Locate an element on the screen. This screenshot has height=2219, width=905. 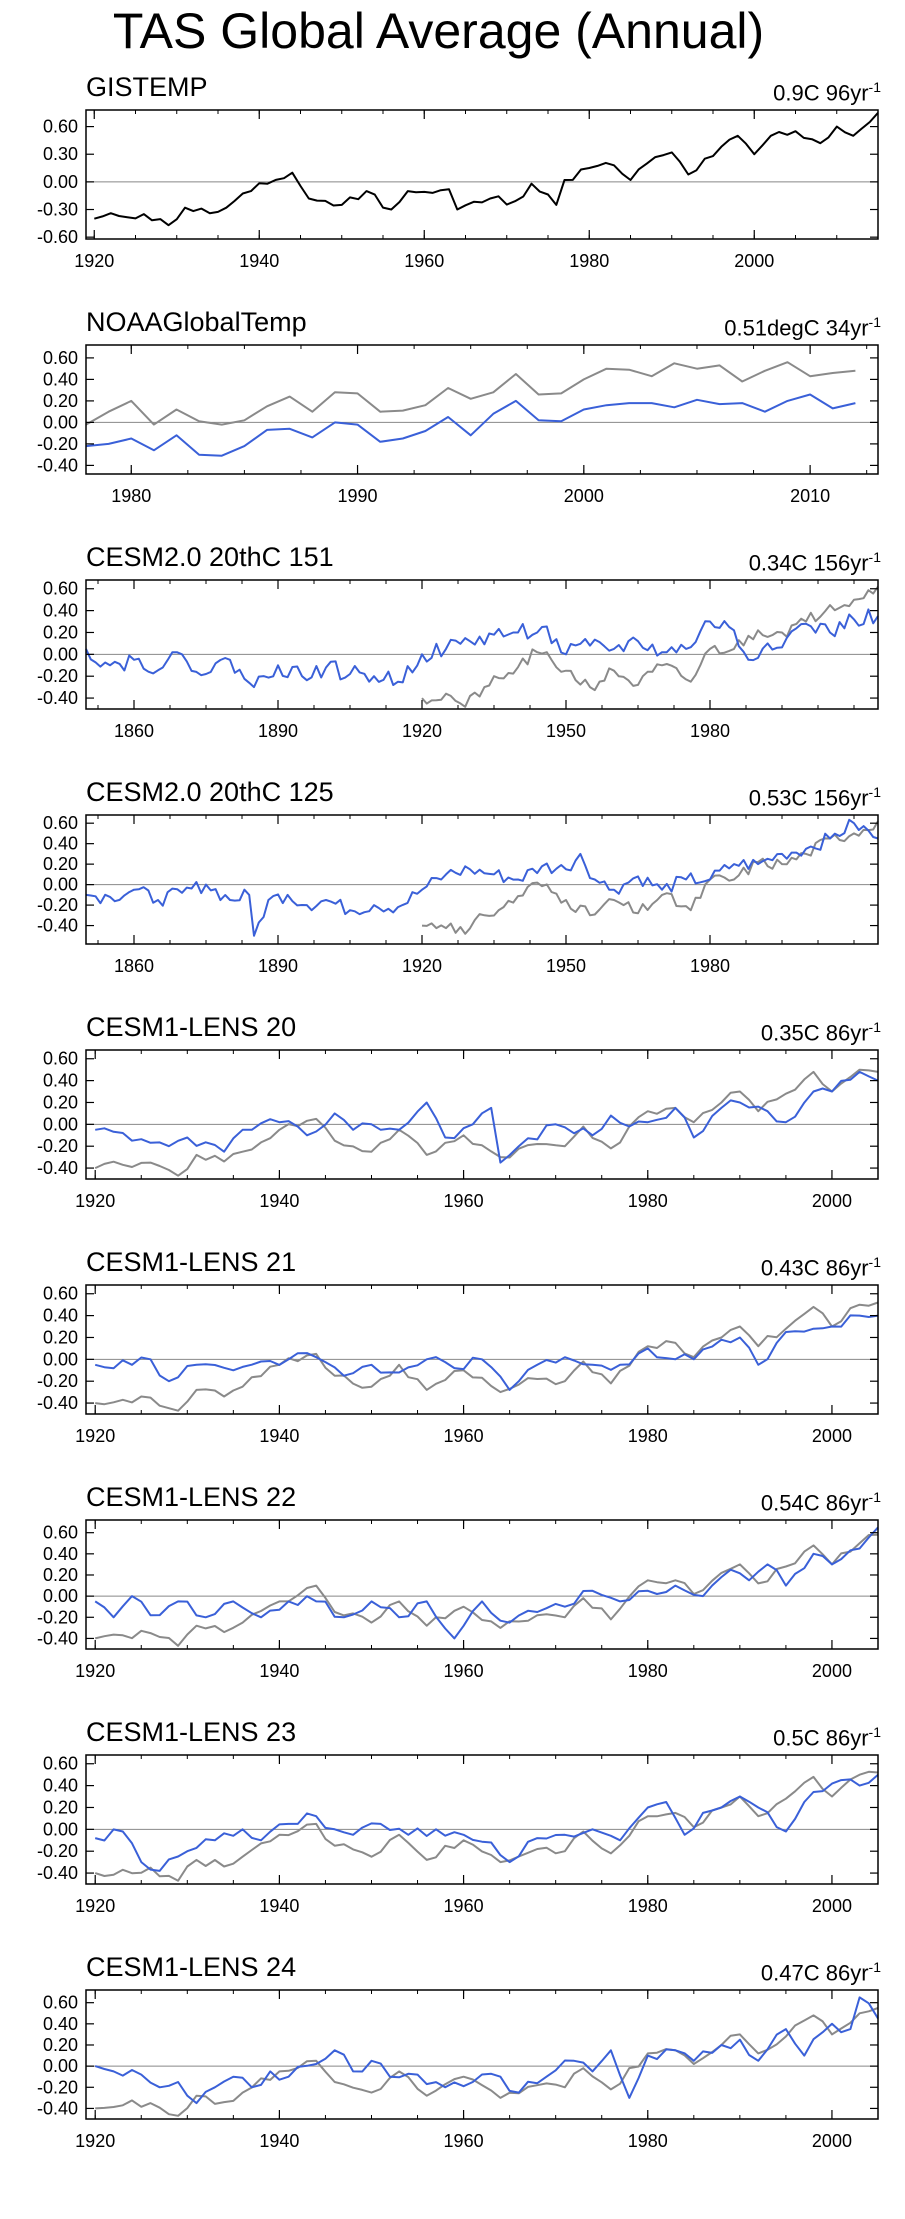
x-tick-label: 1860 is located at coordinates (134, 966).